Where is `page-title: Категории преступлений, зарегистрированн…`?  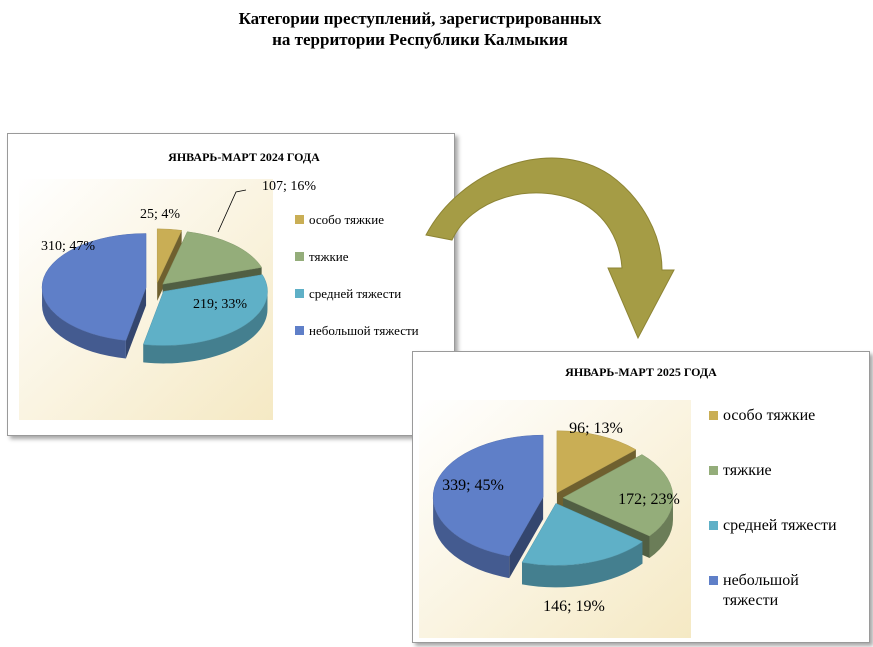
page-title: Категории преступлений, зарегистрированн… is located at coordinates (436, 29).